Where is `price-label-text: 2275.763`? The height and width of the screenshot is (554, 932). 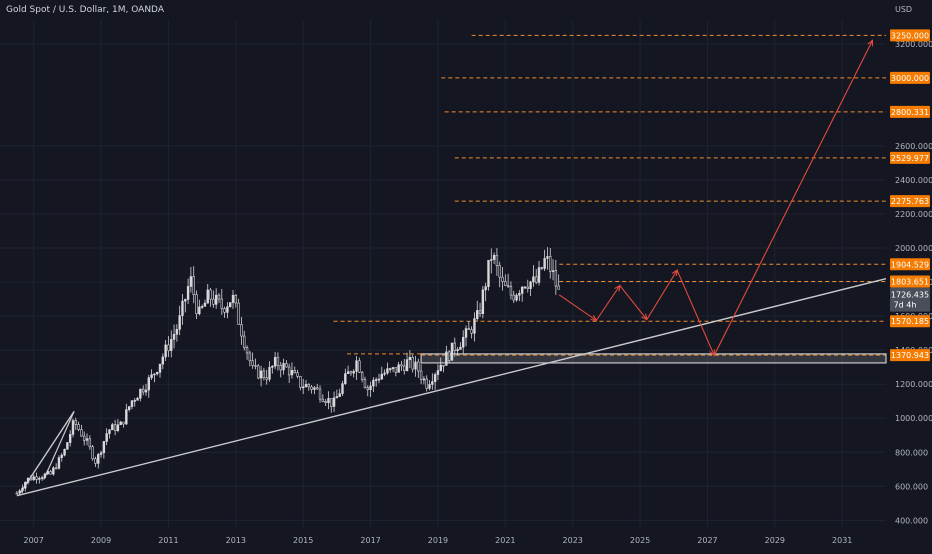
price-label-text: 2275.763 is located at coordinates (910, 201).